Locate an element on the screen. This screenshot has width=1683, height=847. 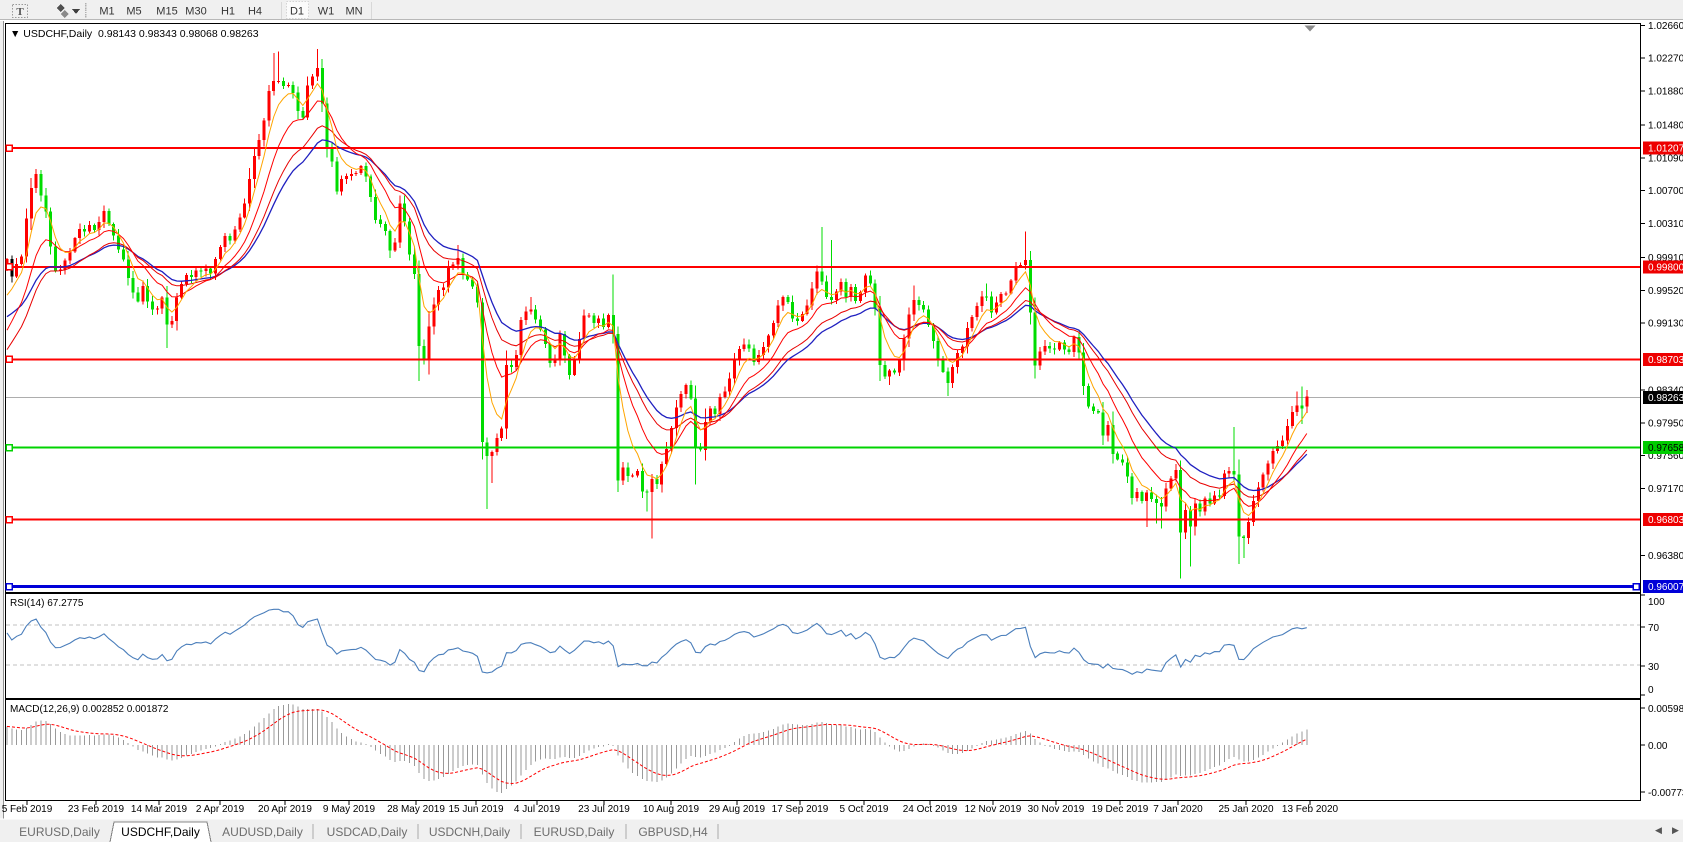
svg-text: 0.005986 is located at coordinates (1665, 709).